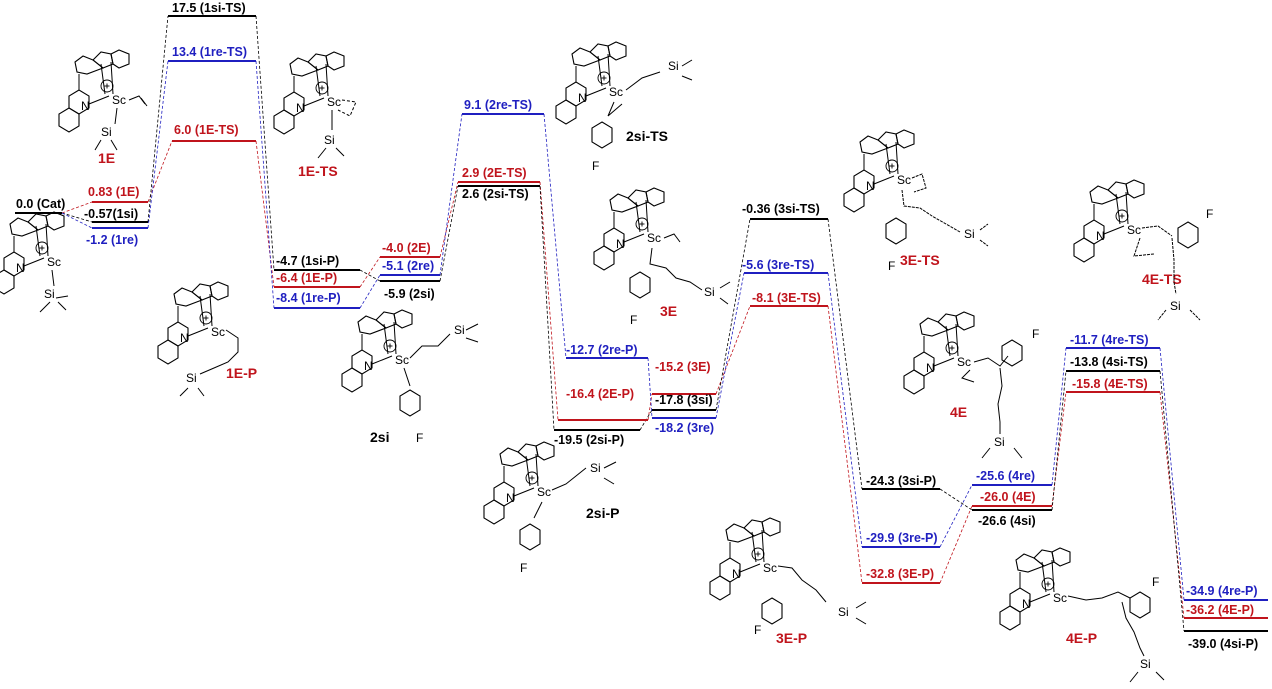 The width and height of the screenshot is (1272, 689). I want to click on level-label-1re: -1.2 (1re), so click(112, 240).